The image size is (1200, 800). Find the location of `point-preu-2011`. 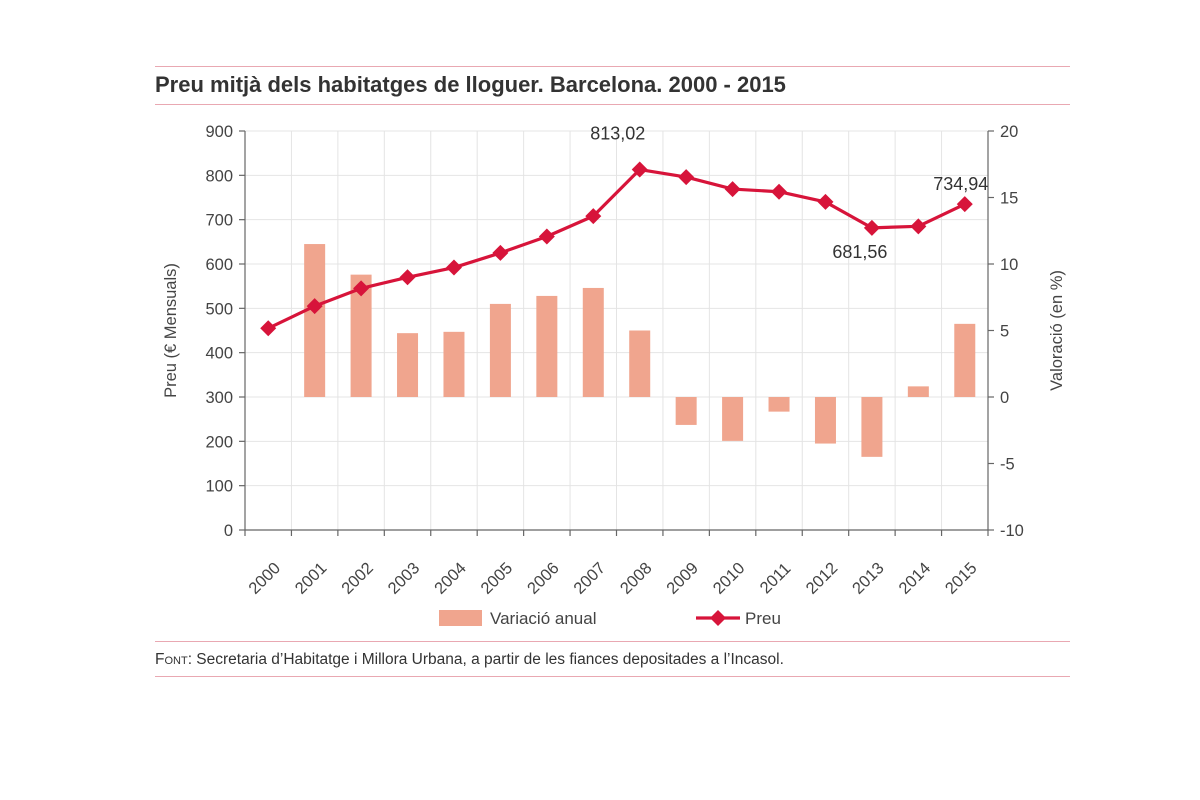

point-preu-2011 is located at coordinates (779, 191).